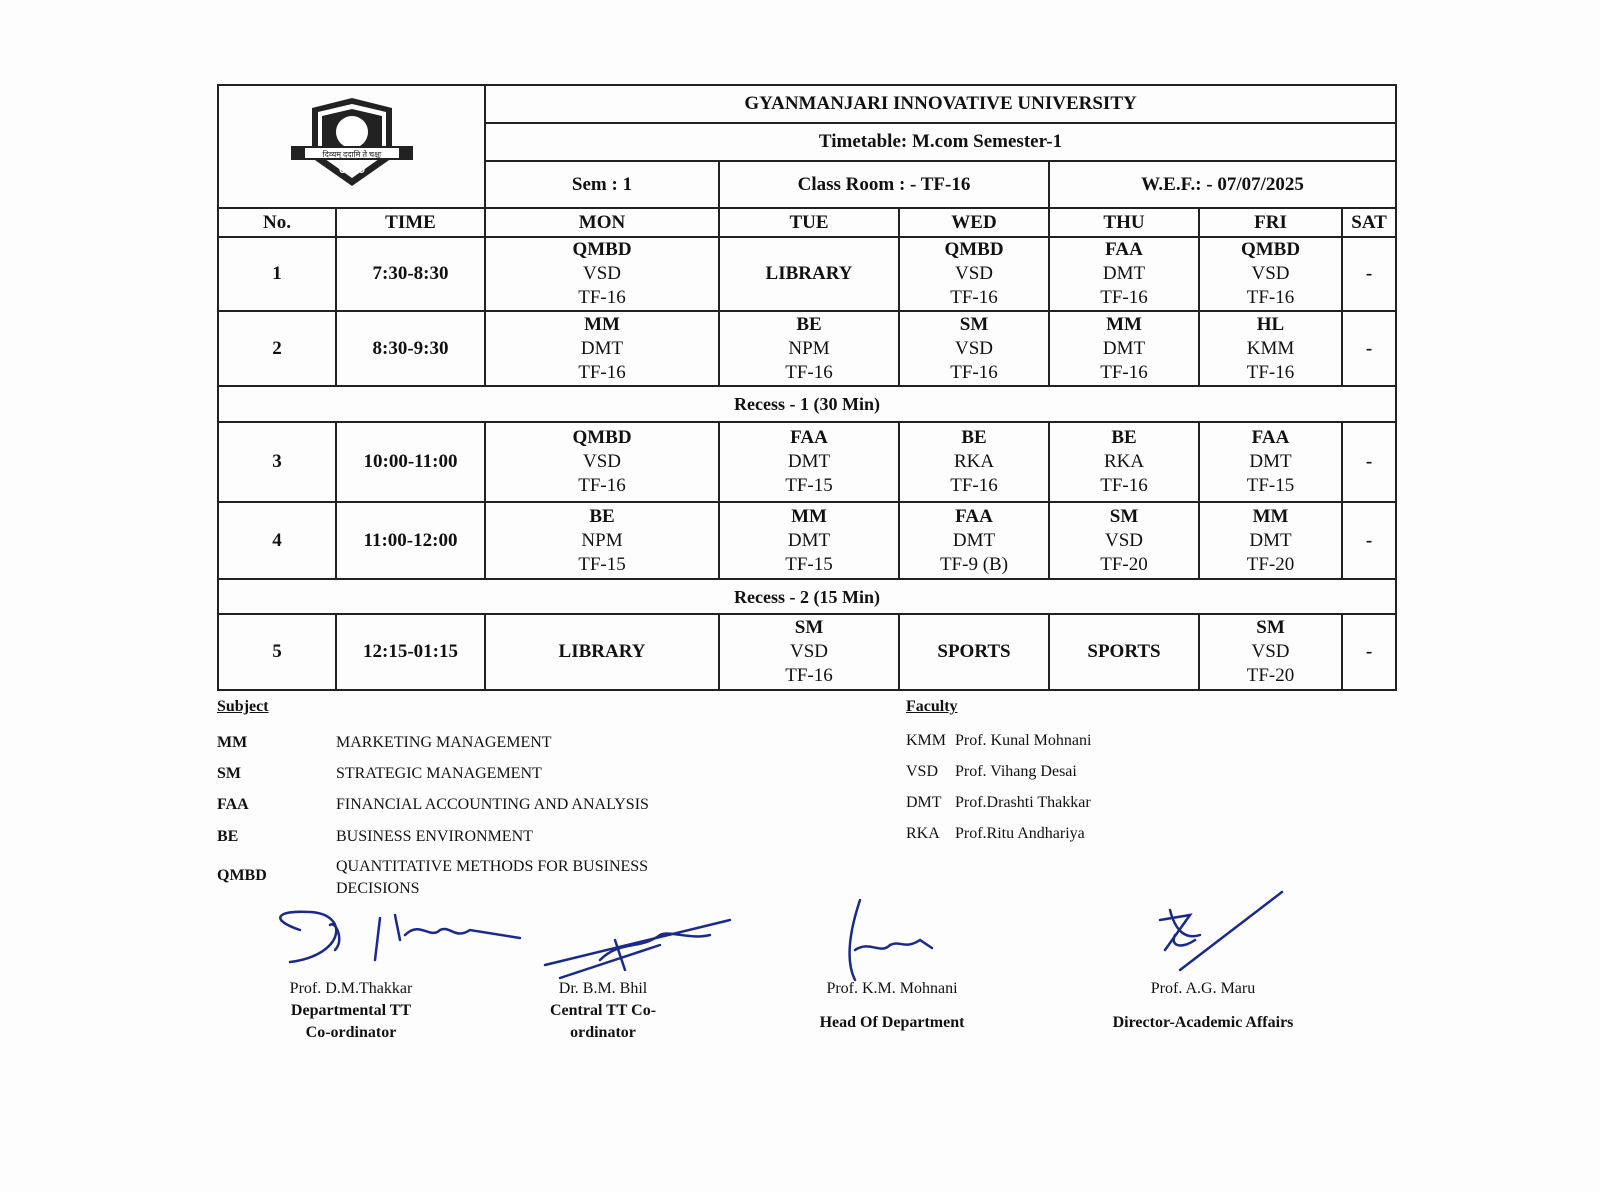  What do you see at coordinates (400, 937) in the screenshot?
I see `signature-thakkar` at bounding box center [400, 937].